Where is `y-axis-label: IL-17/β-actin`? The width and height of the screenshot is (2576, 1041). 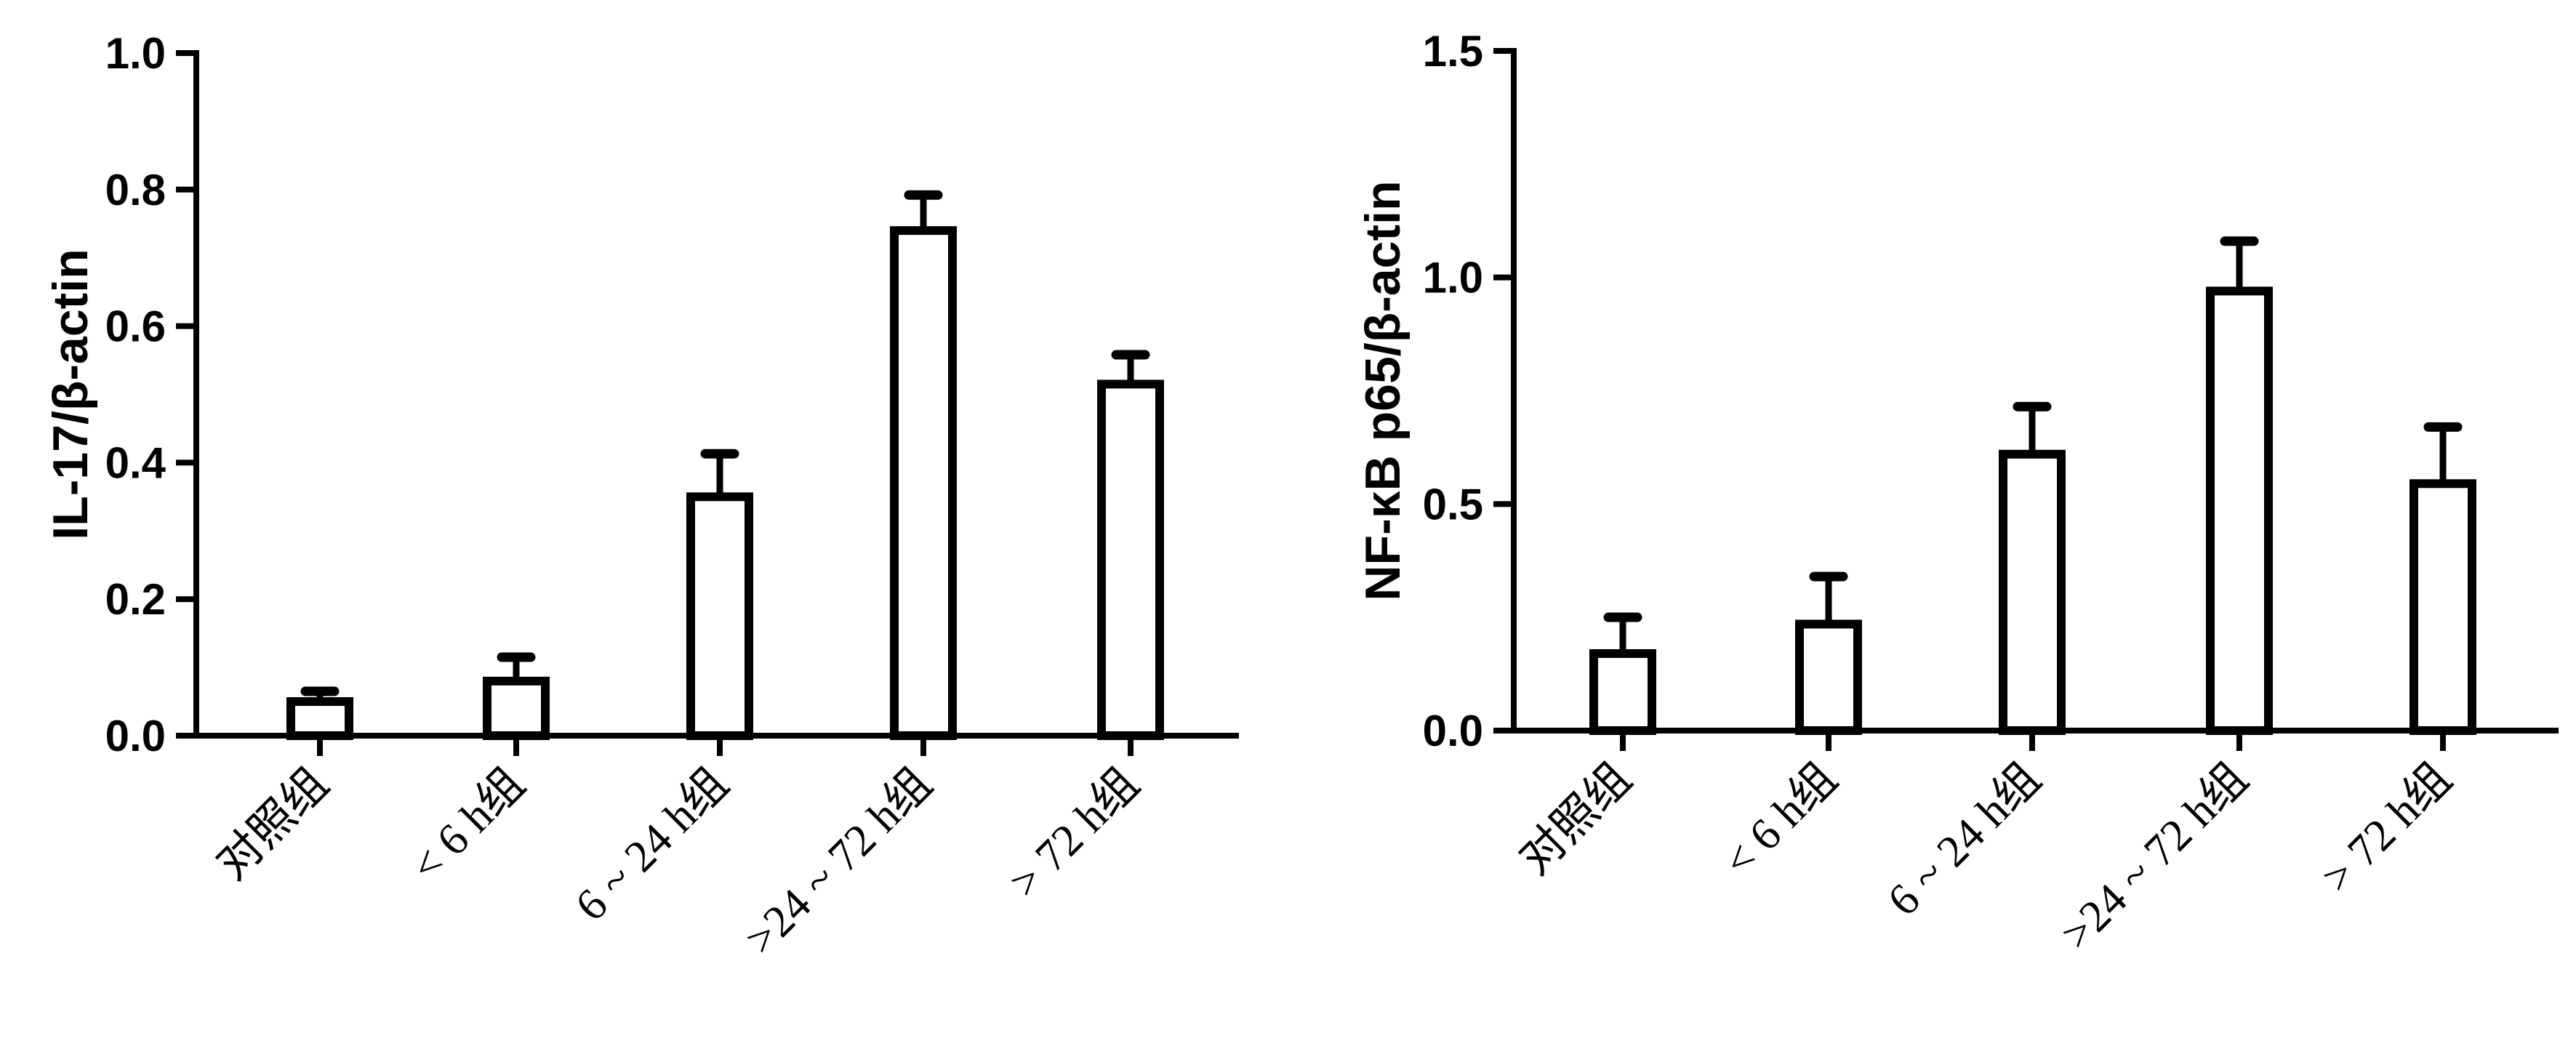
y-axis-label: IL-17/β-actin is located at coordinates (70, 394).